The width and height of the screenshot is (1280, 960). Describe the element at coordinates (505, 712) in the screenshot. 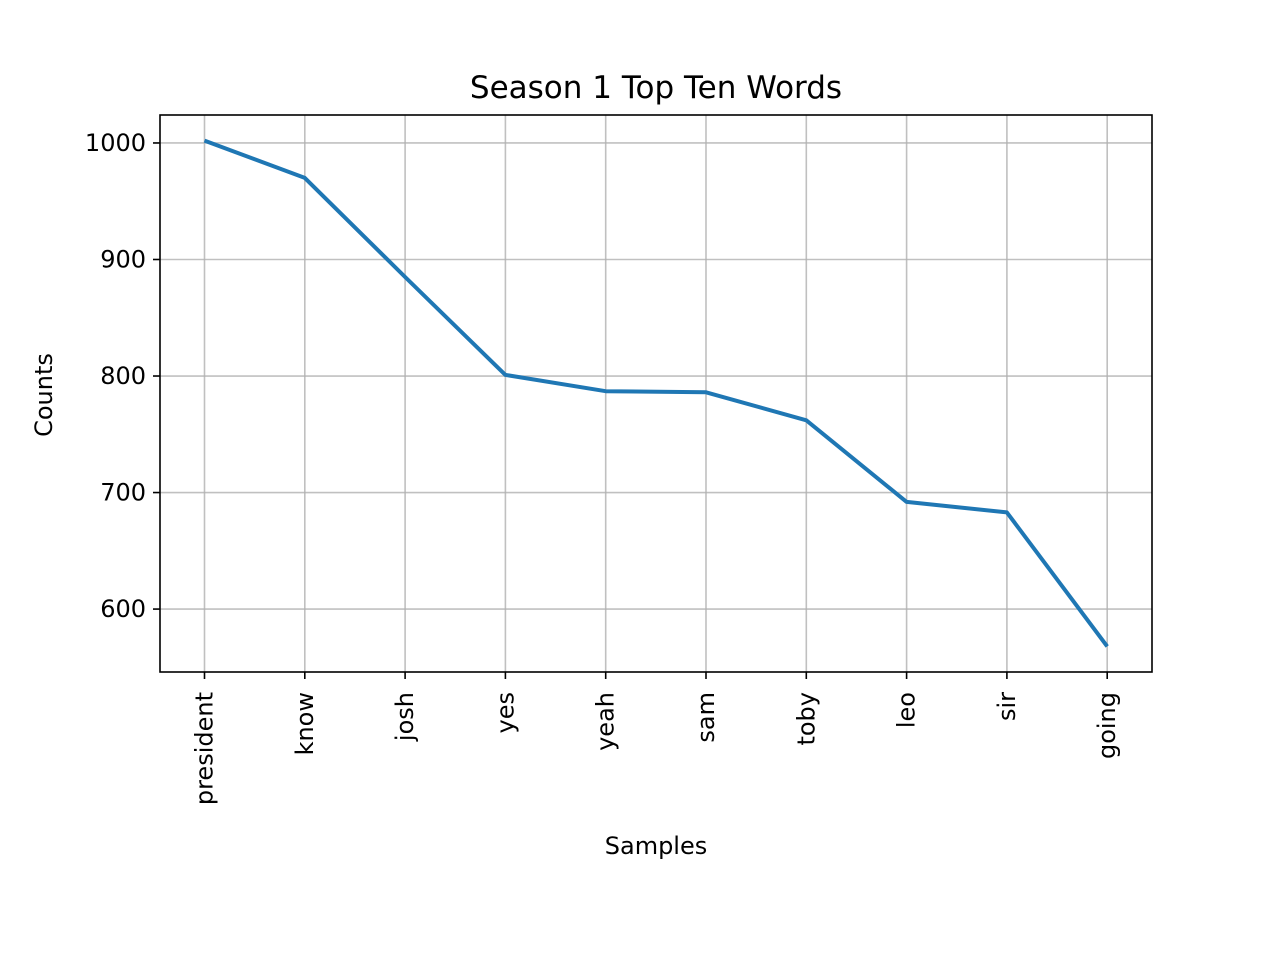

I see `x-tick-label: yes` at that location.